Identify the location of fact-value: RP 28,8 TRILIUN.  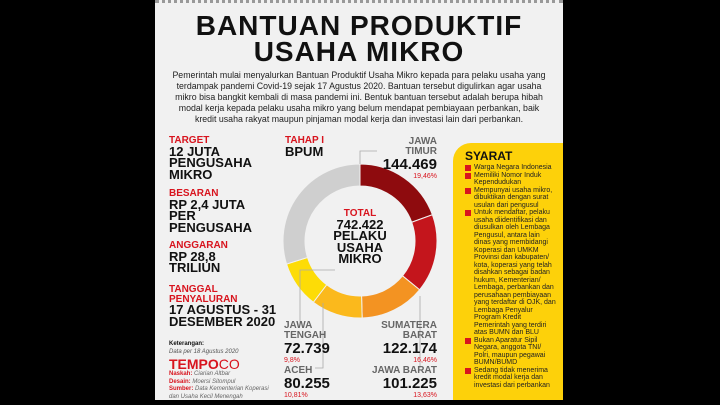
(195, 261).